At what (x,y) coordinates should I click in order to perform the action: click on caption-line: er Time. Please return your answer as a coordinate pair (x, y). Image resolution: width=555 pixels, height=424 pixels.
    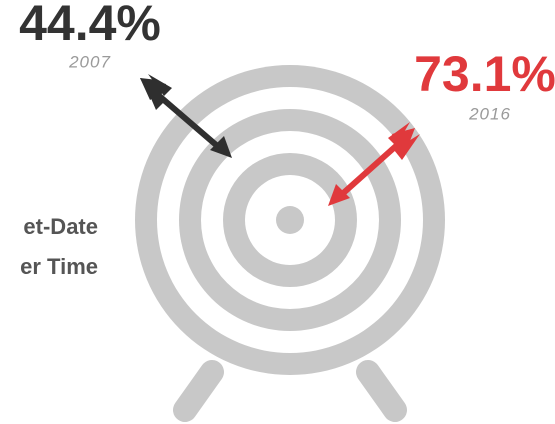
    Looking at the image, I should click on (59, 266).